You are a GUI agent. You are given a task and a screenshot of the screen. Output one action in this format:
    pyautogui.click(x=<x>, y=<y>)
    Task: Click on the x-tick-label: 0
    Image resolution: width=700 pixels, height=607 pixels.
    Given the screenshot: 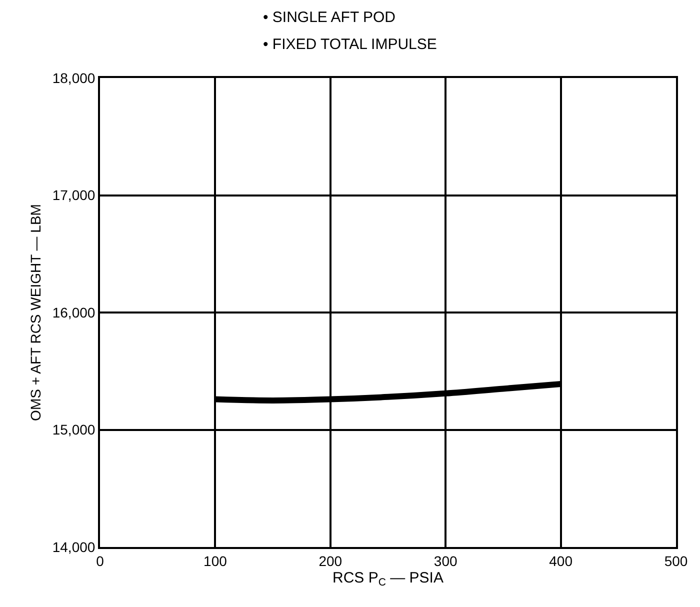 What is the action you would take?
    pyautogui.click(x=100, y=560)
    